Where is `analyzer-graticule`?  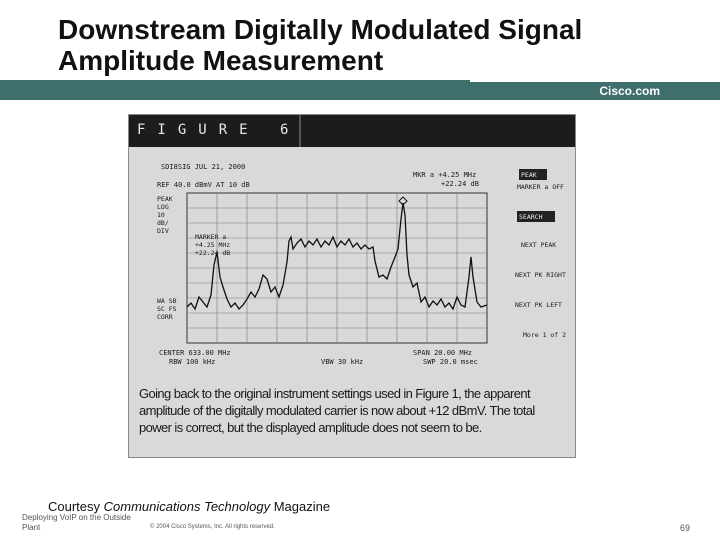
analyzer-graticule is located at coordinates (337, 268).